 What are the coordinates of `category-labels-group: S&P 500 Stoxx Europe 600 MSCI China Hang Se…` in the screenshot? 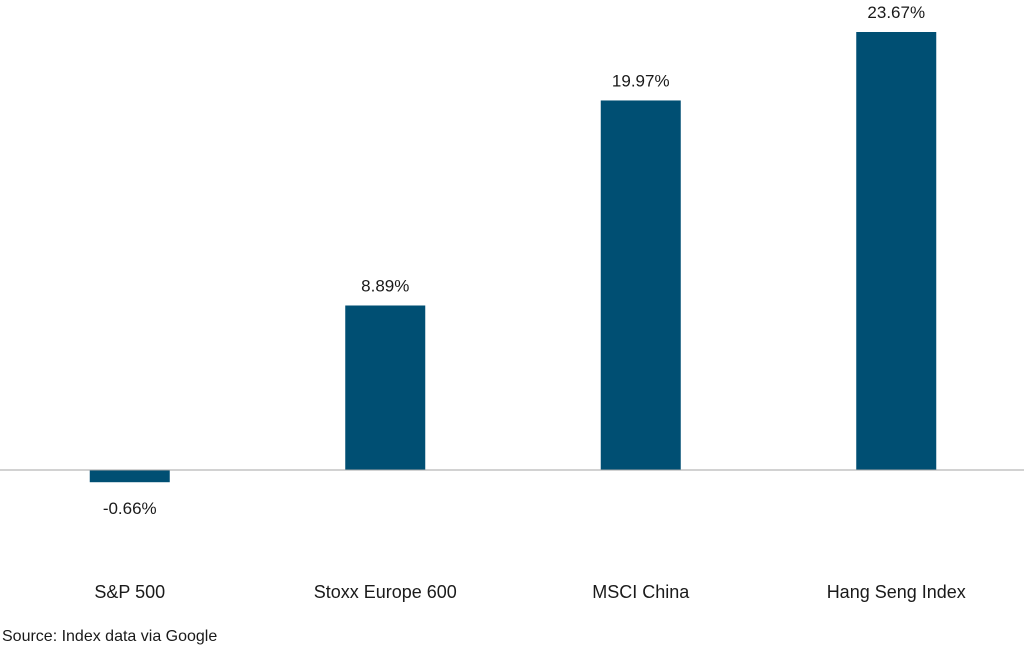 It's located at (529, 592).